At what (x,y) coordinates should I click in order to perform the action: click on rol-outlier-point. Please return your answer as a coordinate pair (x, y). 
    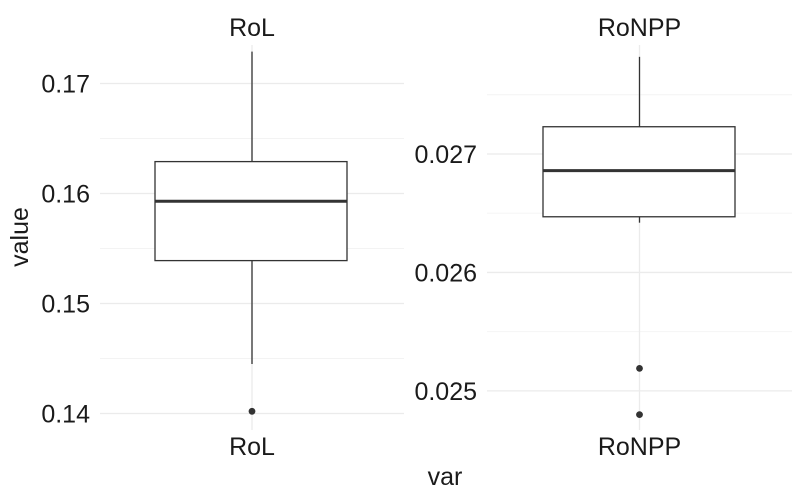
    Looking at the image, I should click on (252, 411).